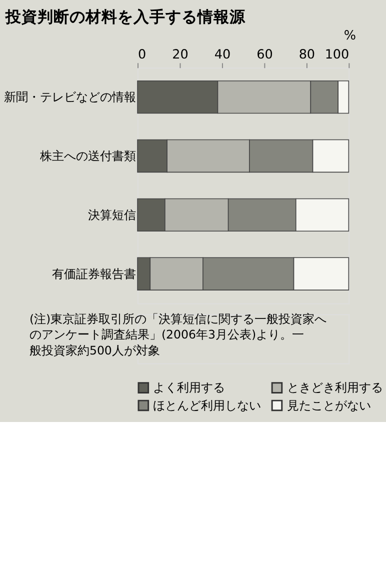  I want to click on x-tick-label: 100, so click(337, 54).